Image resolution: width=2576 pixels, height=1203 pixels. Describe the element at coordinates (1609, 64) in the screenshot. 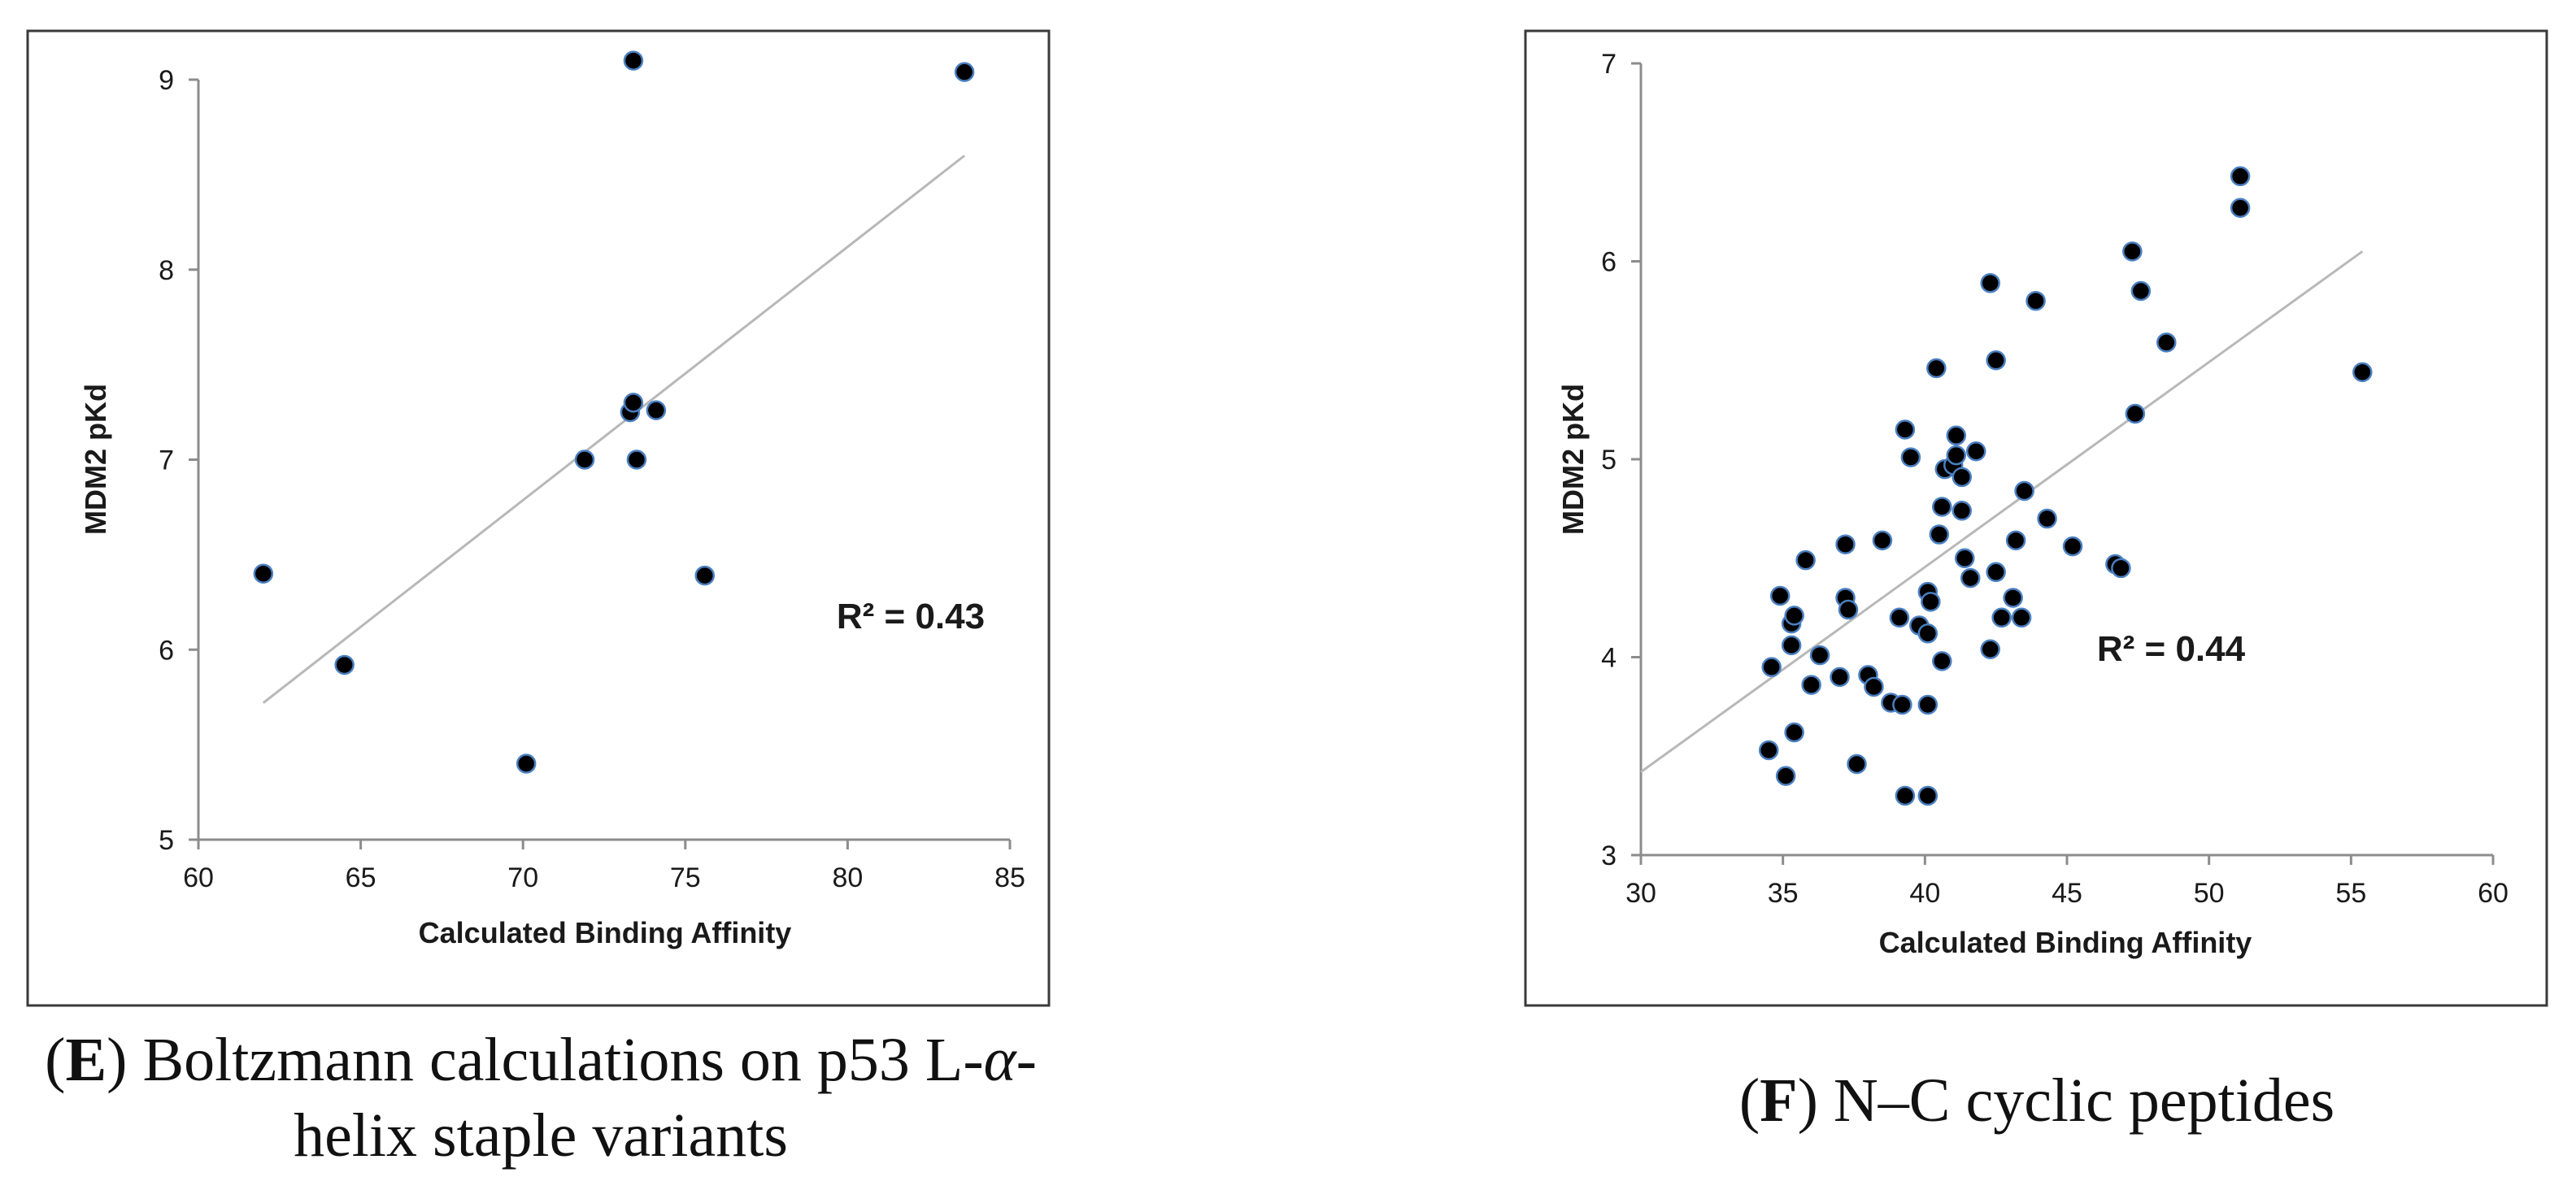

I see `chart-f-y-tick-label: 7` at that location.